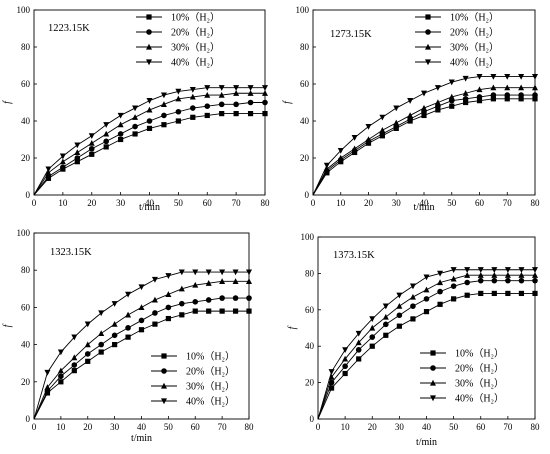  I want to click on chart-title: 1373.15K, so click(354, 255).